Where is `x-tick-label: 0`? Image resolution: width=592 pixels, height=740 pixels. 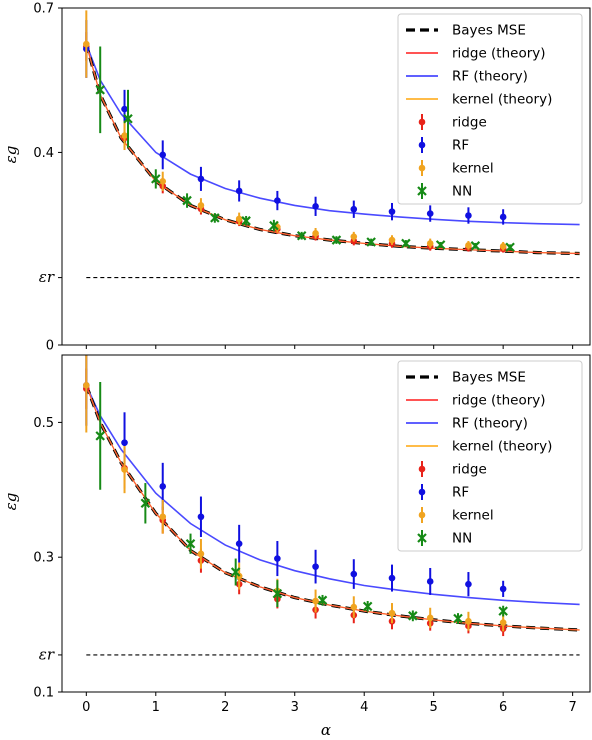 x-tick-label: 0 is located at coordinates (86, 707).